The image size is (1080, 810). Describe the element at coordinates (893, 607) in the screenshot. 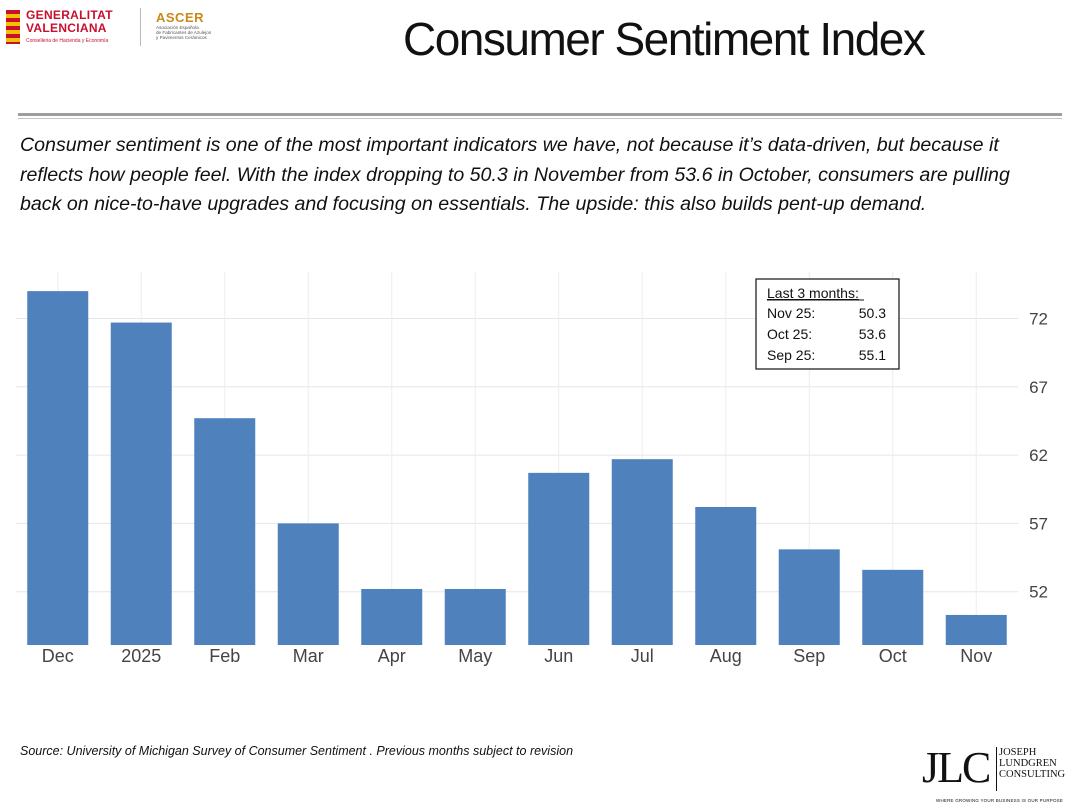

I see `bar-oct` at that location.